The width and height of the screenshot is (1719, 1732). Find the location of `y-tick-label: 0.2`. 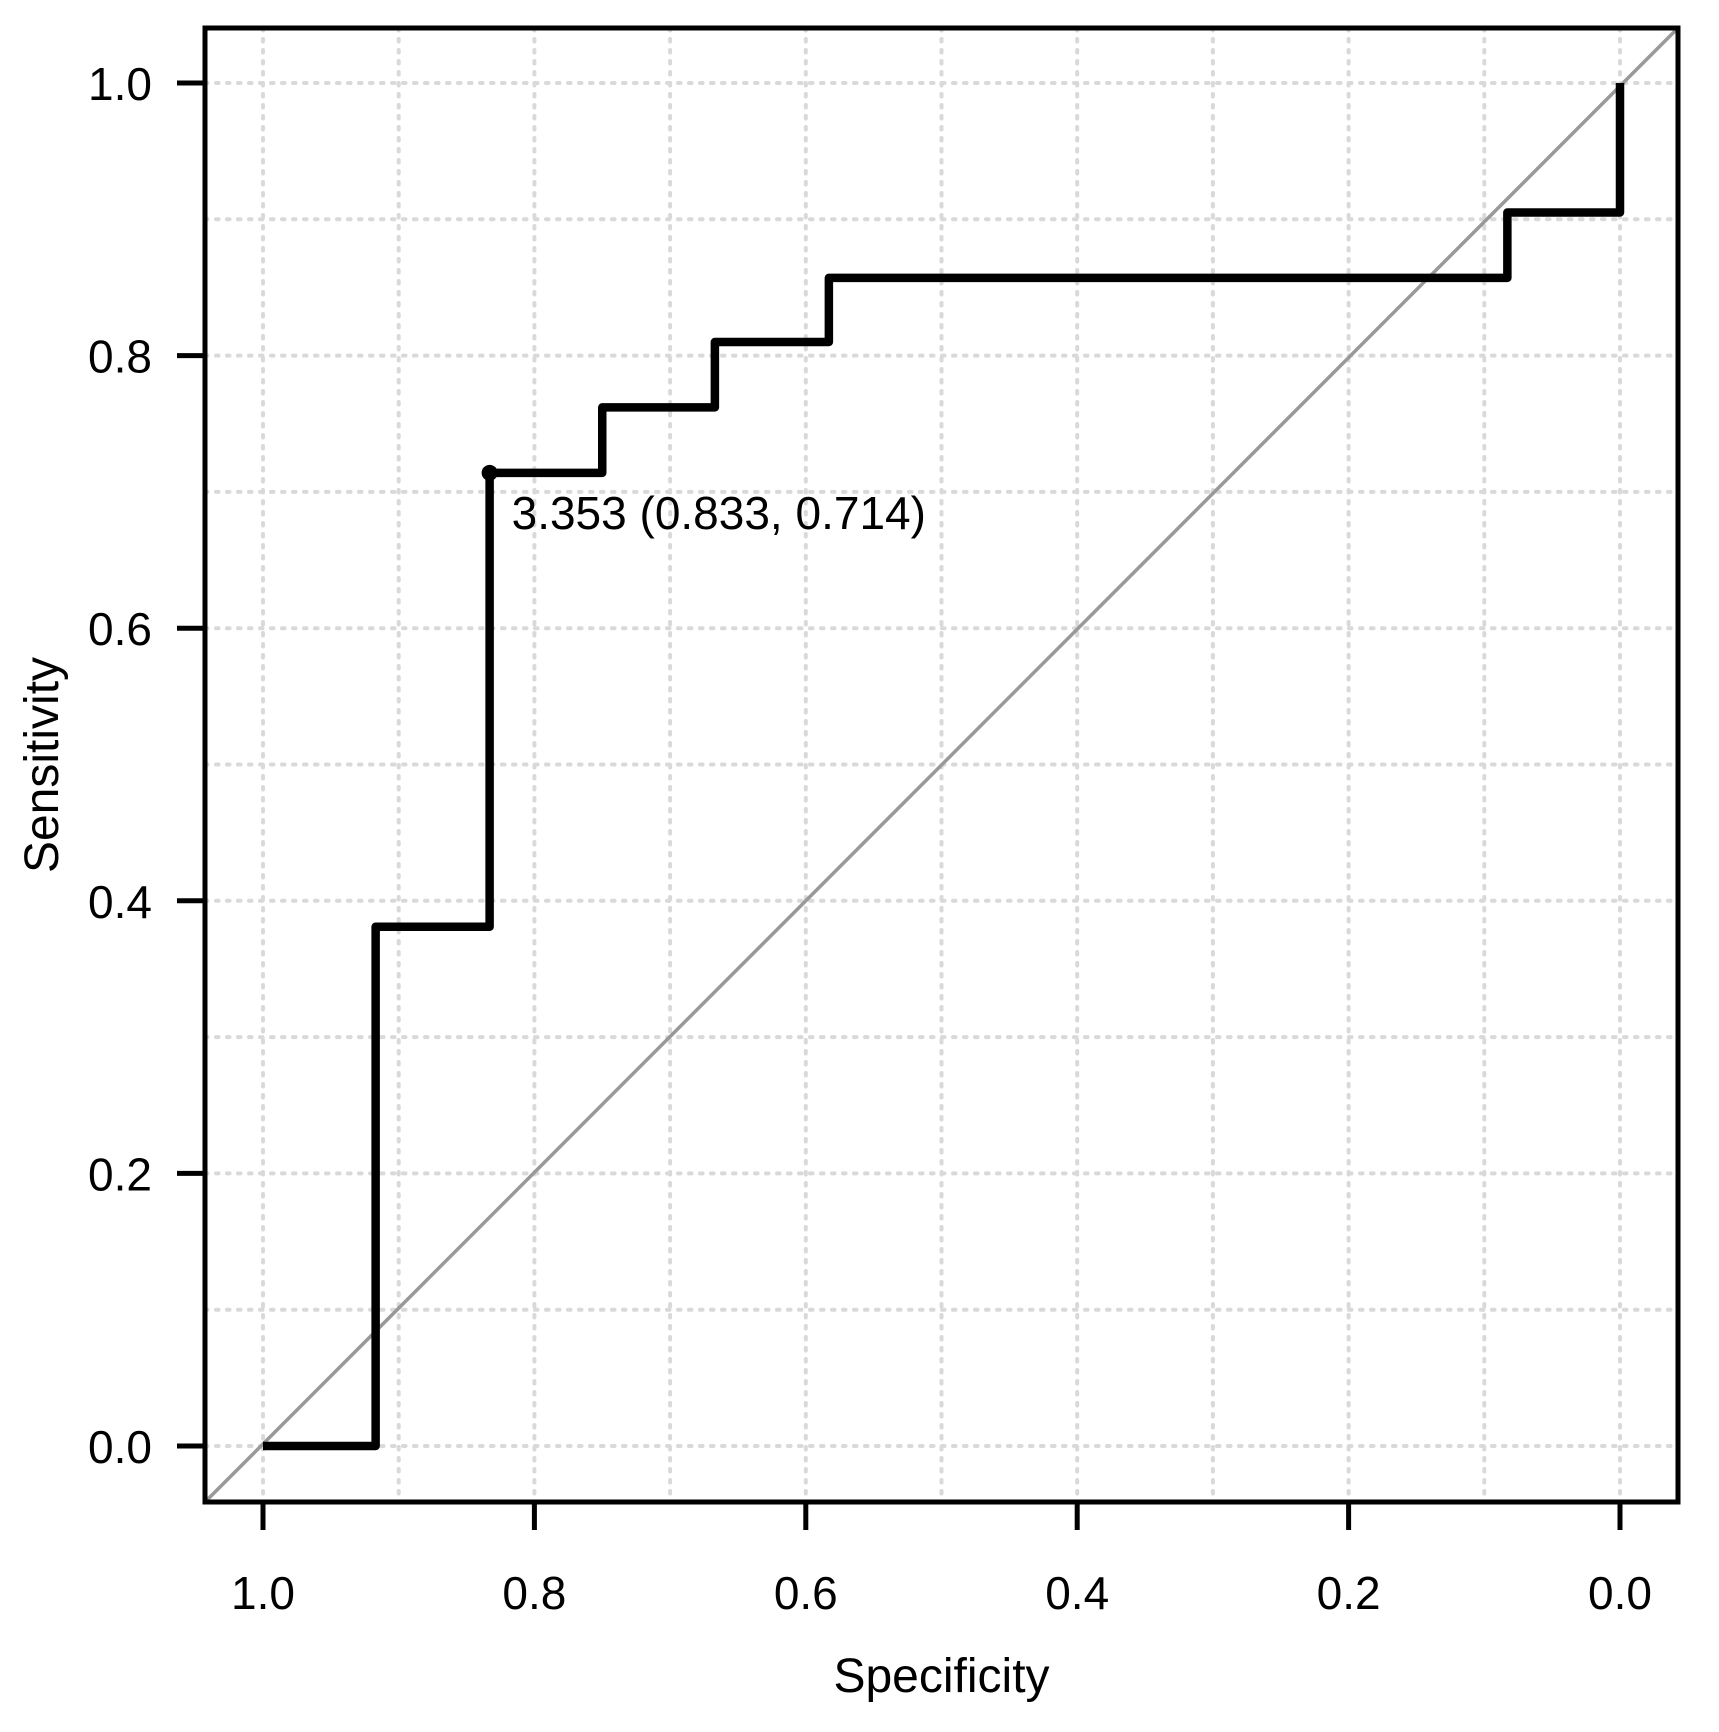

y-tick-label: 0.2 is located at coordinates (120, 1174).